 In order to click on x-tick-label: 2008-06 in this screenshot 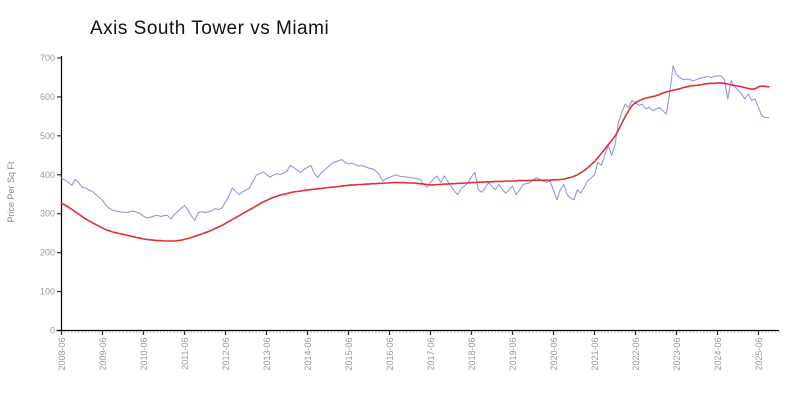, I will do `click(62, 354)`.